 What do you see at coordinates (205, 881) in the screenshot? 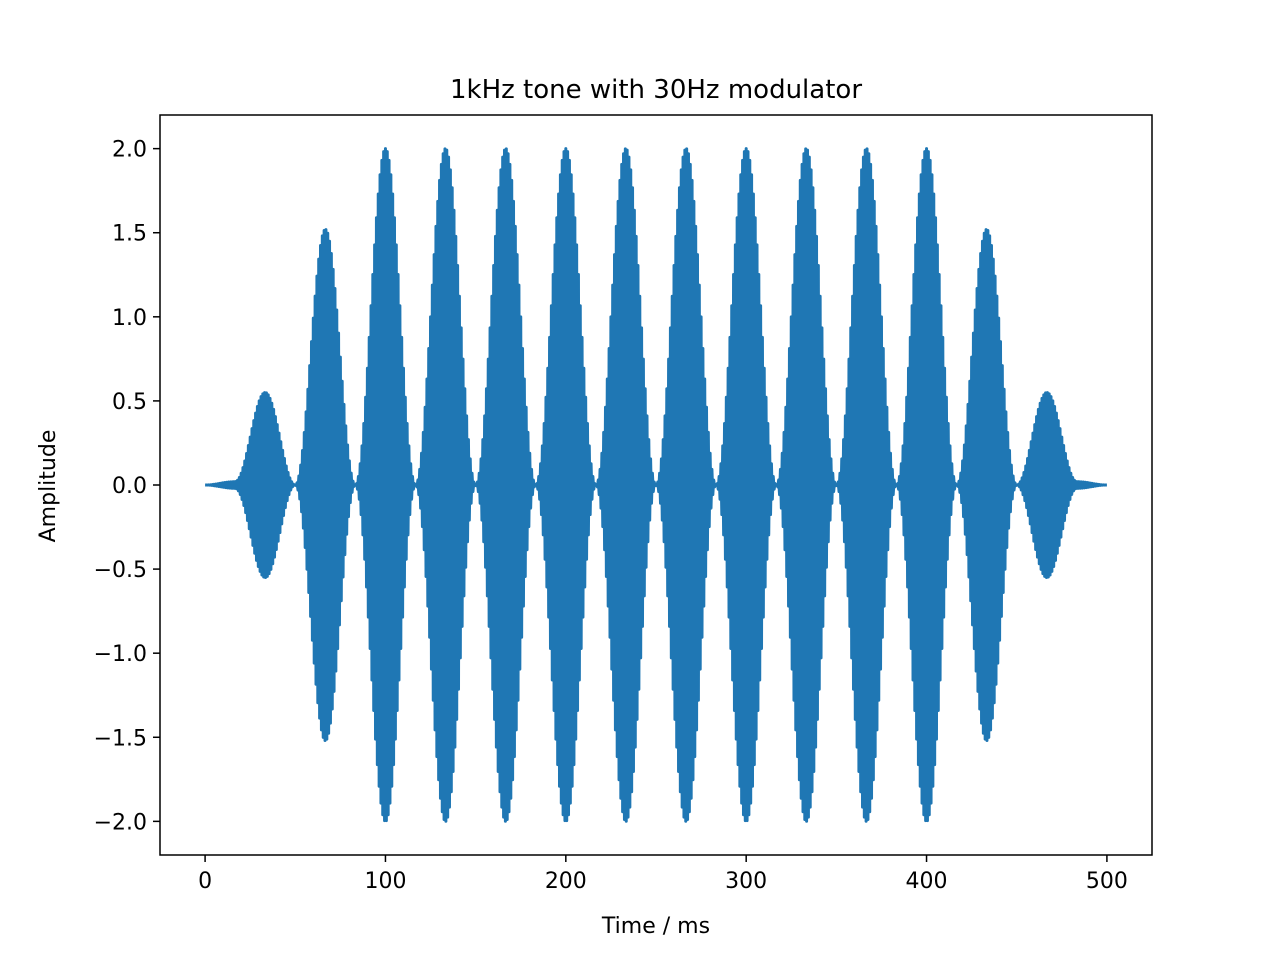
I see `x-tick-label: 0` at bounding box center [205, 881].